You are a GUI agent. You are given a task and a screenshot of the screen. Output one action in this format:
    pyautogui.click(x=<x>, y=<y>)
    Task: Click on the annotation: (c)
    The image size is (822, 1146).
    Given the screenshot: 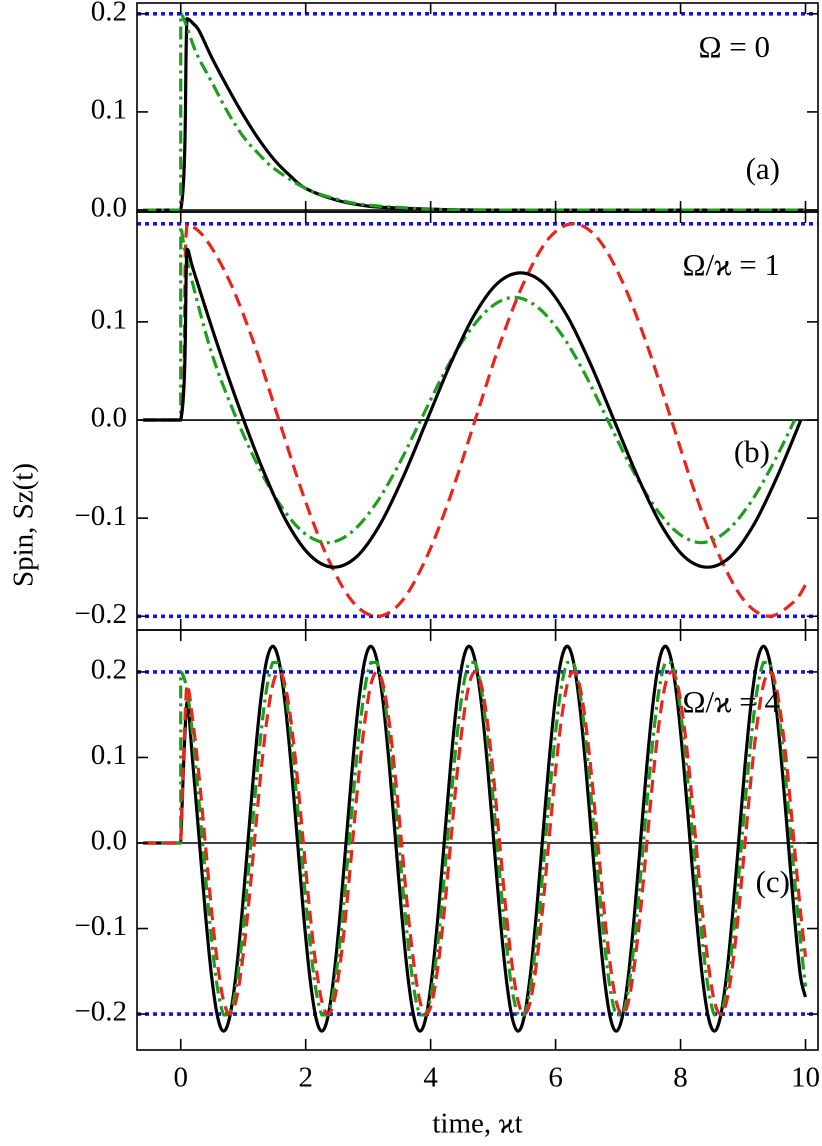 What is the action you would take?
    pyautogui.click(x=773, y=881)
    